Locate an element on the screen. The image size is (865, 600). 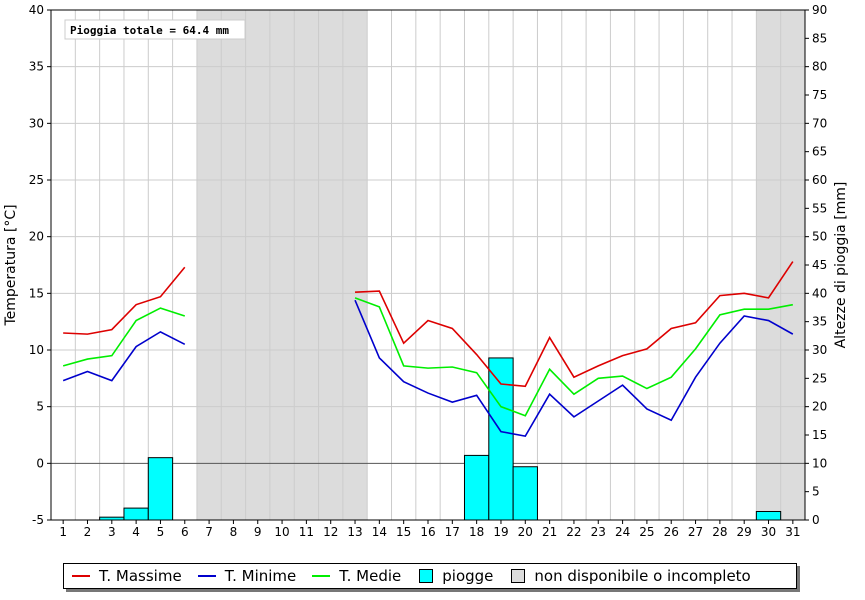
x-tick-label: 16 is located at coordinates (427, 532).